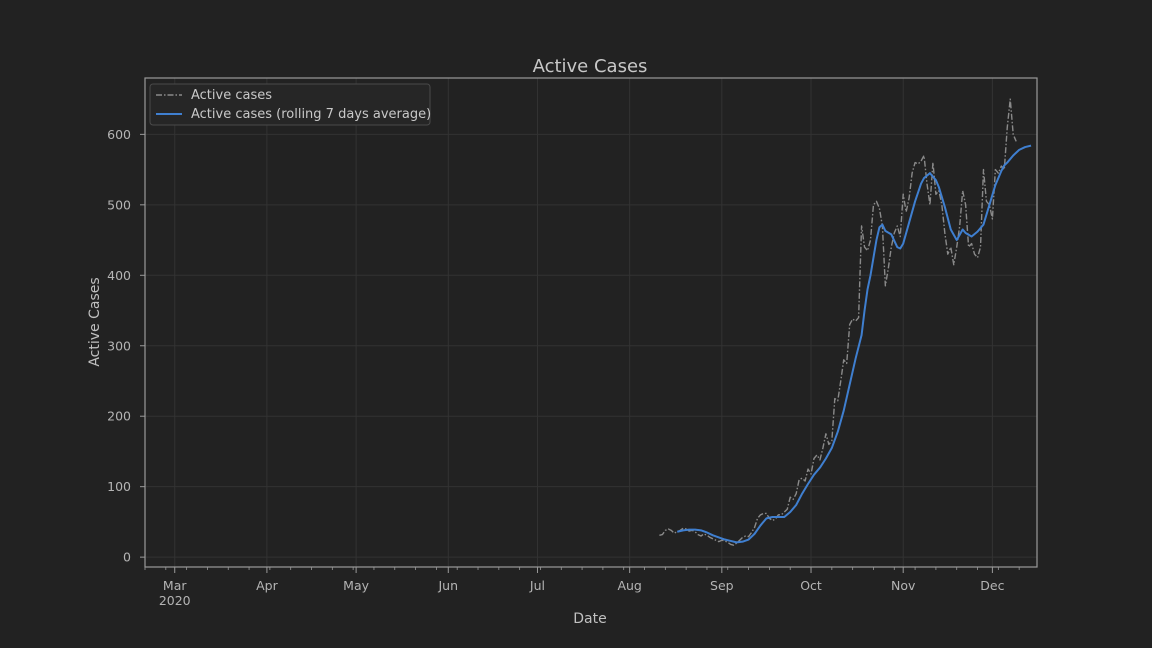 The height and width of the screenshot is (648, 1152). Describe the element at coordinates (537, 585) in the screenshot. I see `x-tick-label: Jul` at that location.